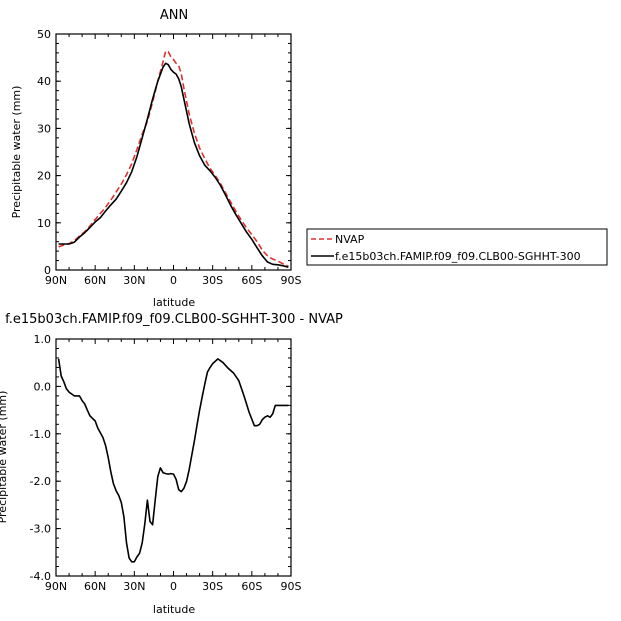 The width and height of the screenshot is (621, 621). I want to click on bottom-chart-x-axis-label: latitude, so click(174, 609).